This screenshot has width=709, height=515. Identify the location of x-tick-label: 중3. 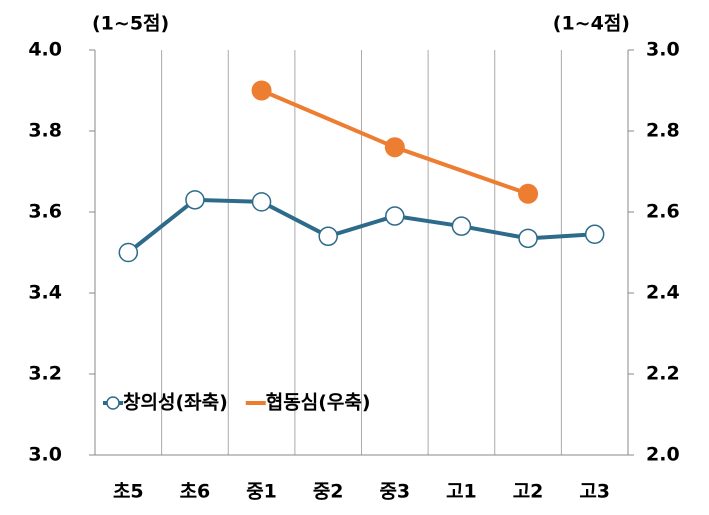
(394, 492).